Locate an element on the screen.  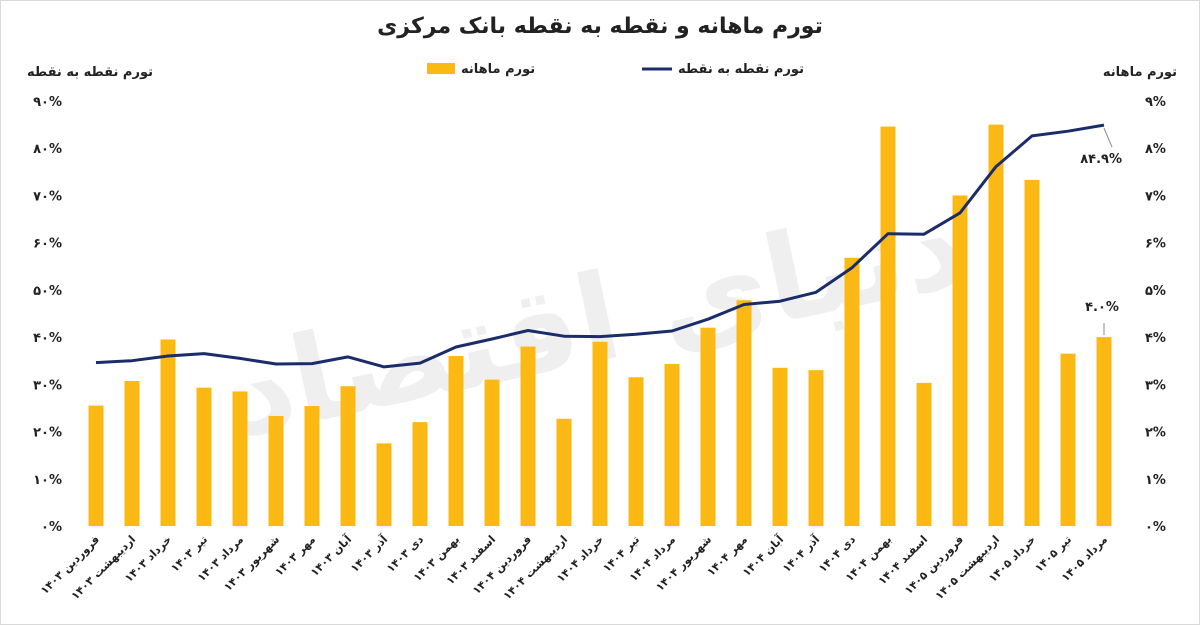
left-tick-label: ۵۰% is located at coordinates (47, 291).